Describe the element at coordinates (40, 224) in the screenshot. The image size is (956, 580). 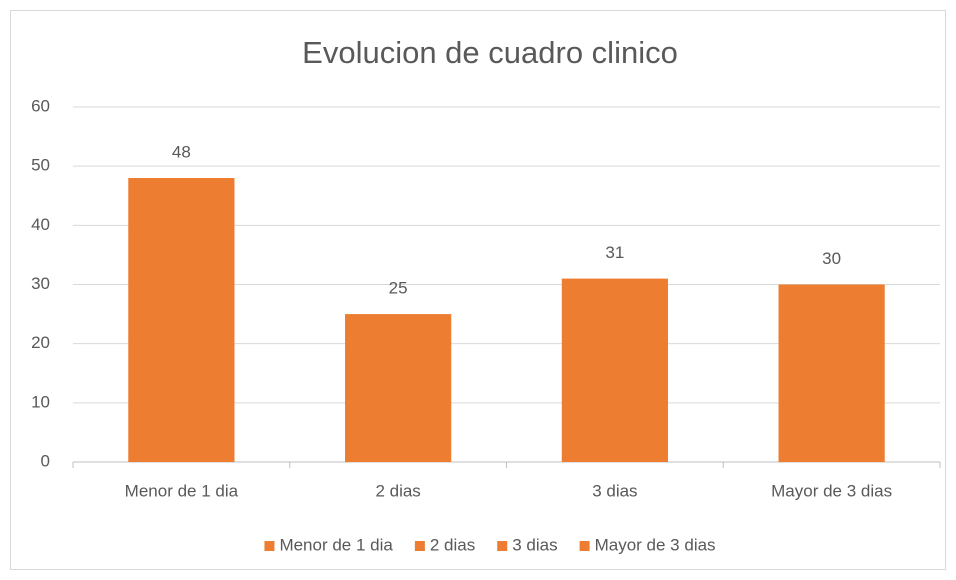
I see `y-tick-label: 40` at that location.